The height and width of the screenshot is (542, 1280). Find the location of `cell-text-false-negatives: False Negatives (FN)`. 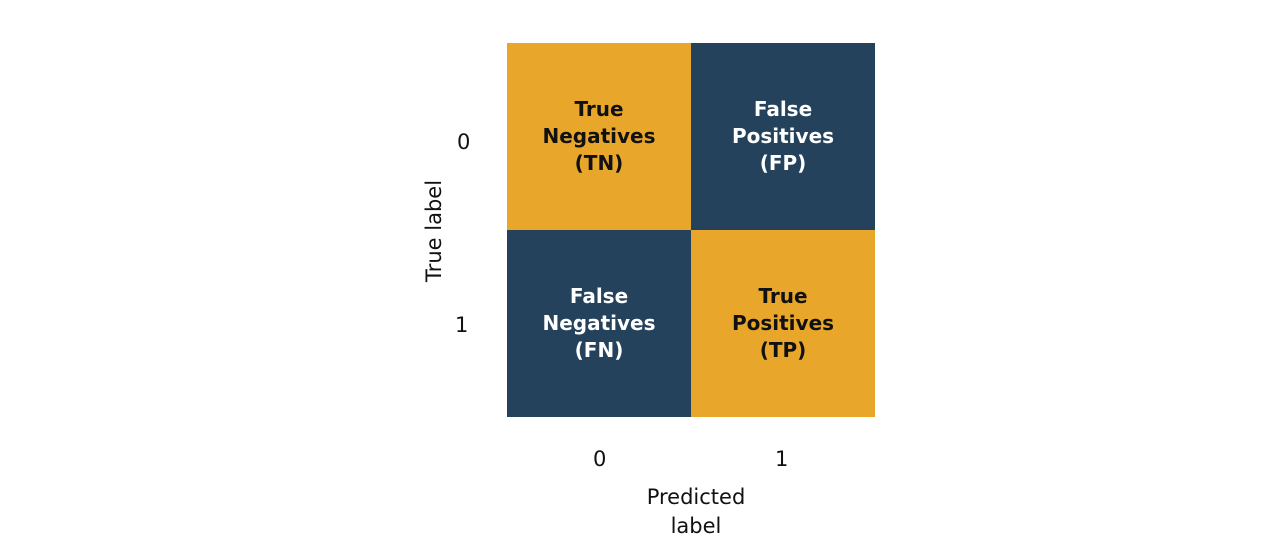

cell-text-false-negatives: False Negatives (FN) is located at coordinates (599, 323).